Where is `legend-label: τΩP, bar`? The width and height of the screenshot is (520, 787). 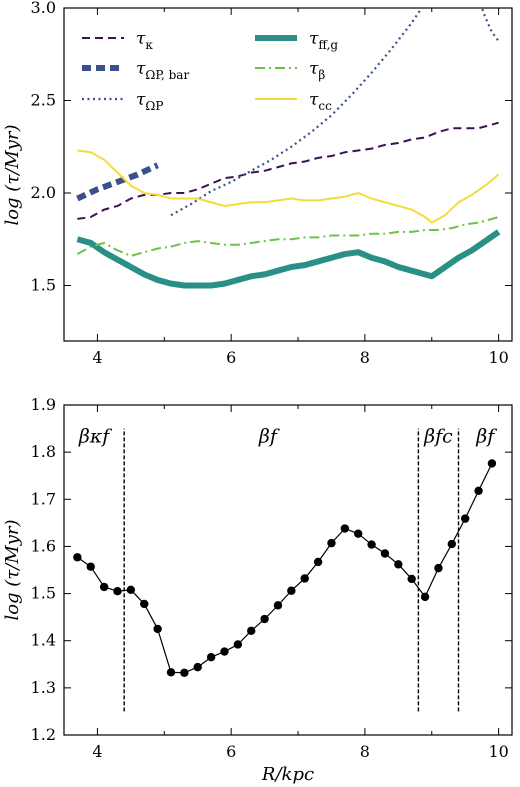 legend-label: τΩP, bar is located at coordinates (162, 70).